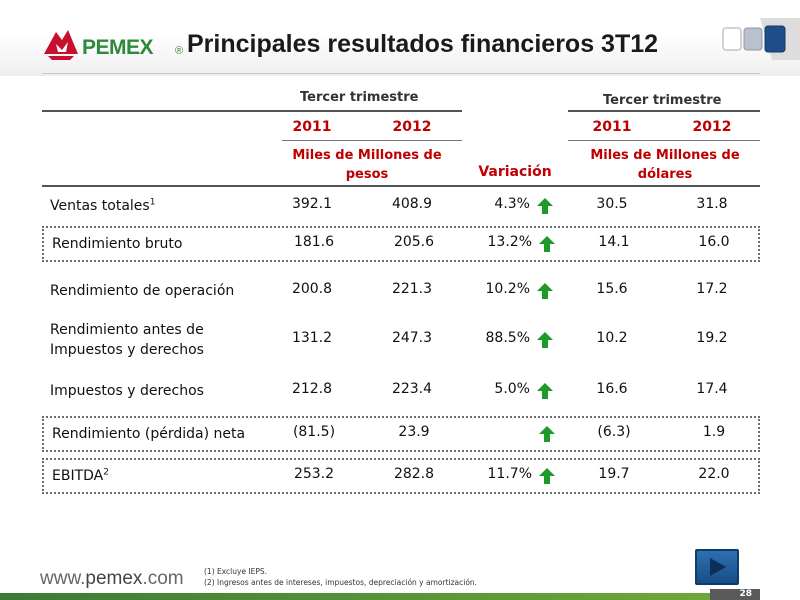  I want to click on logo-wordmark: PEMEX, so click(118, 47).